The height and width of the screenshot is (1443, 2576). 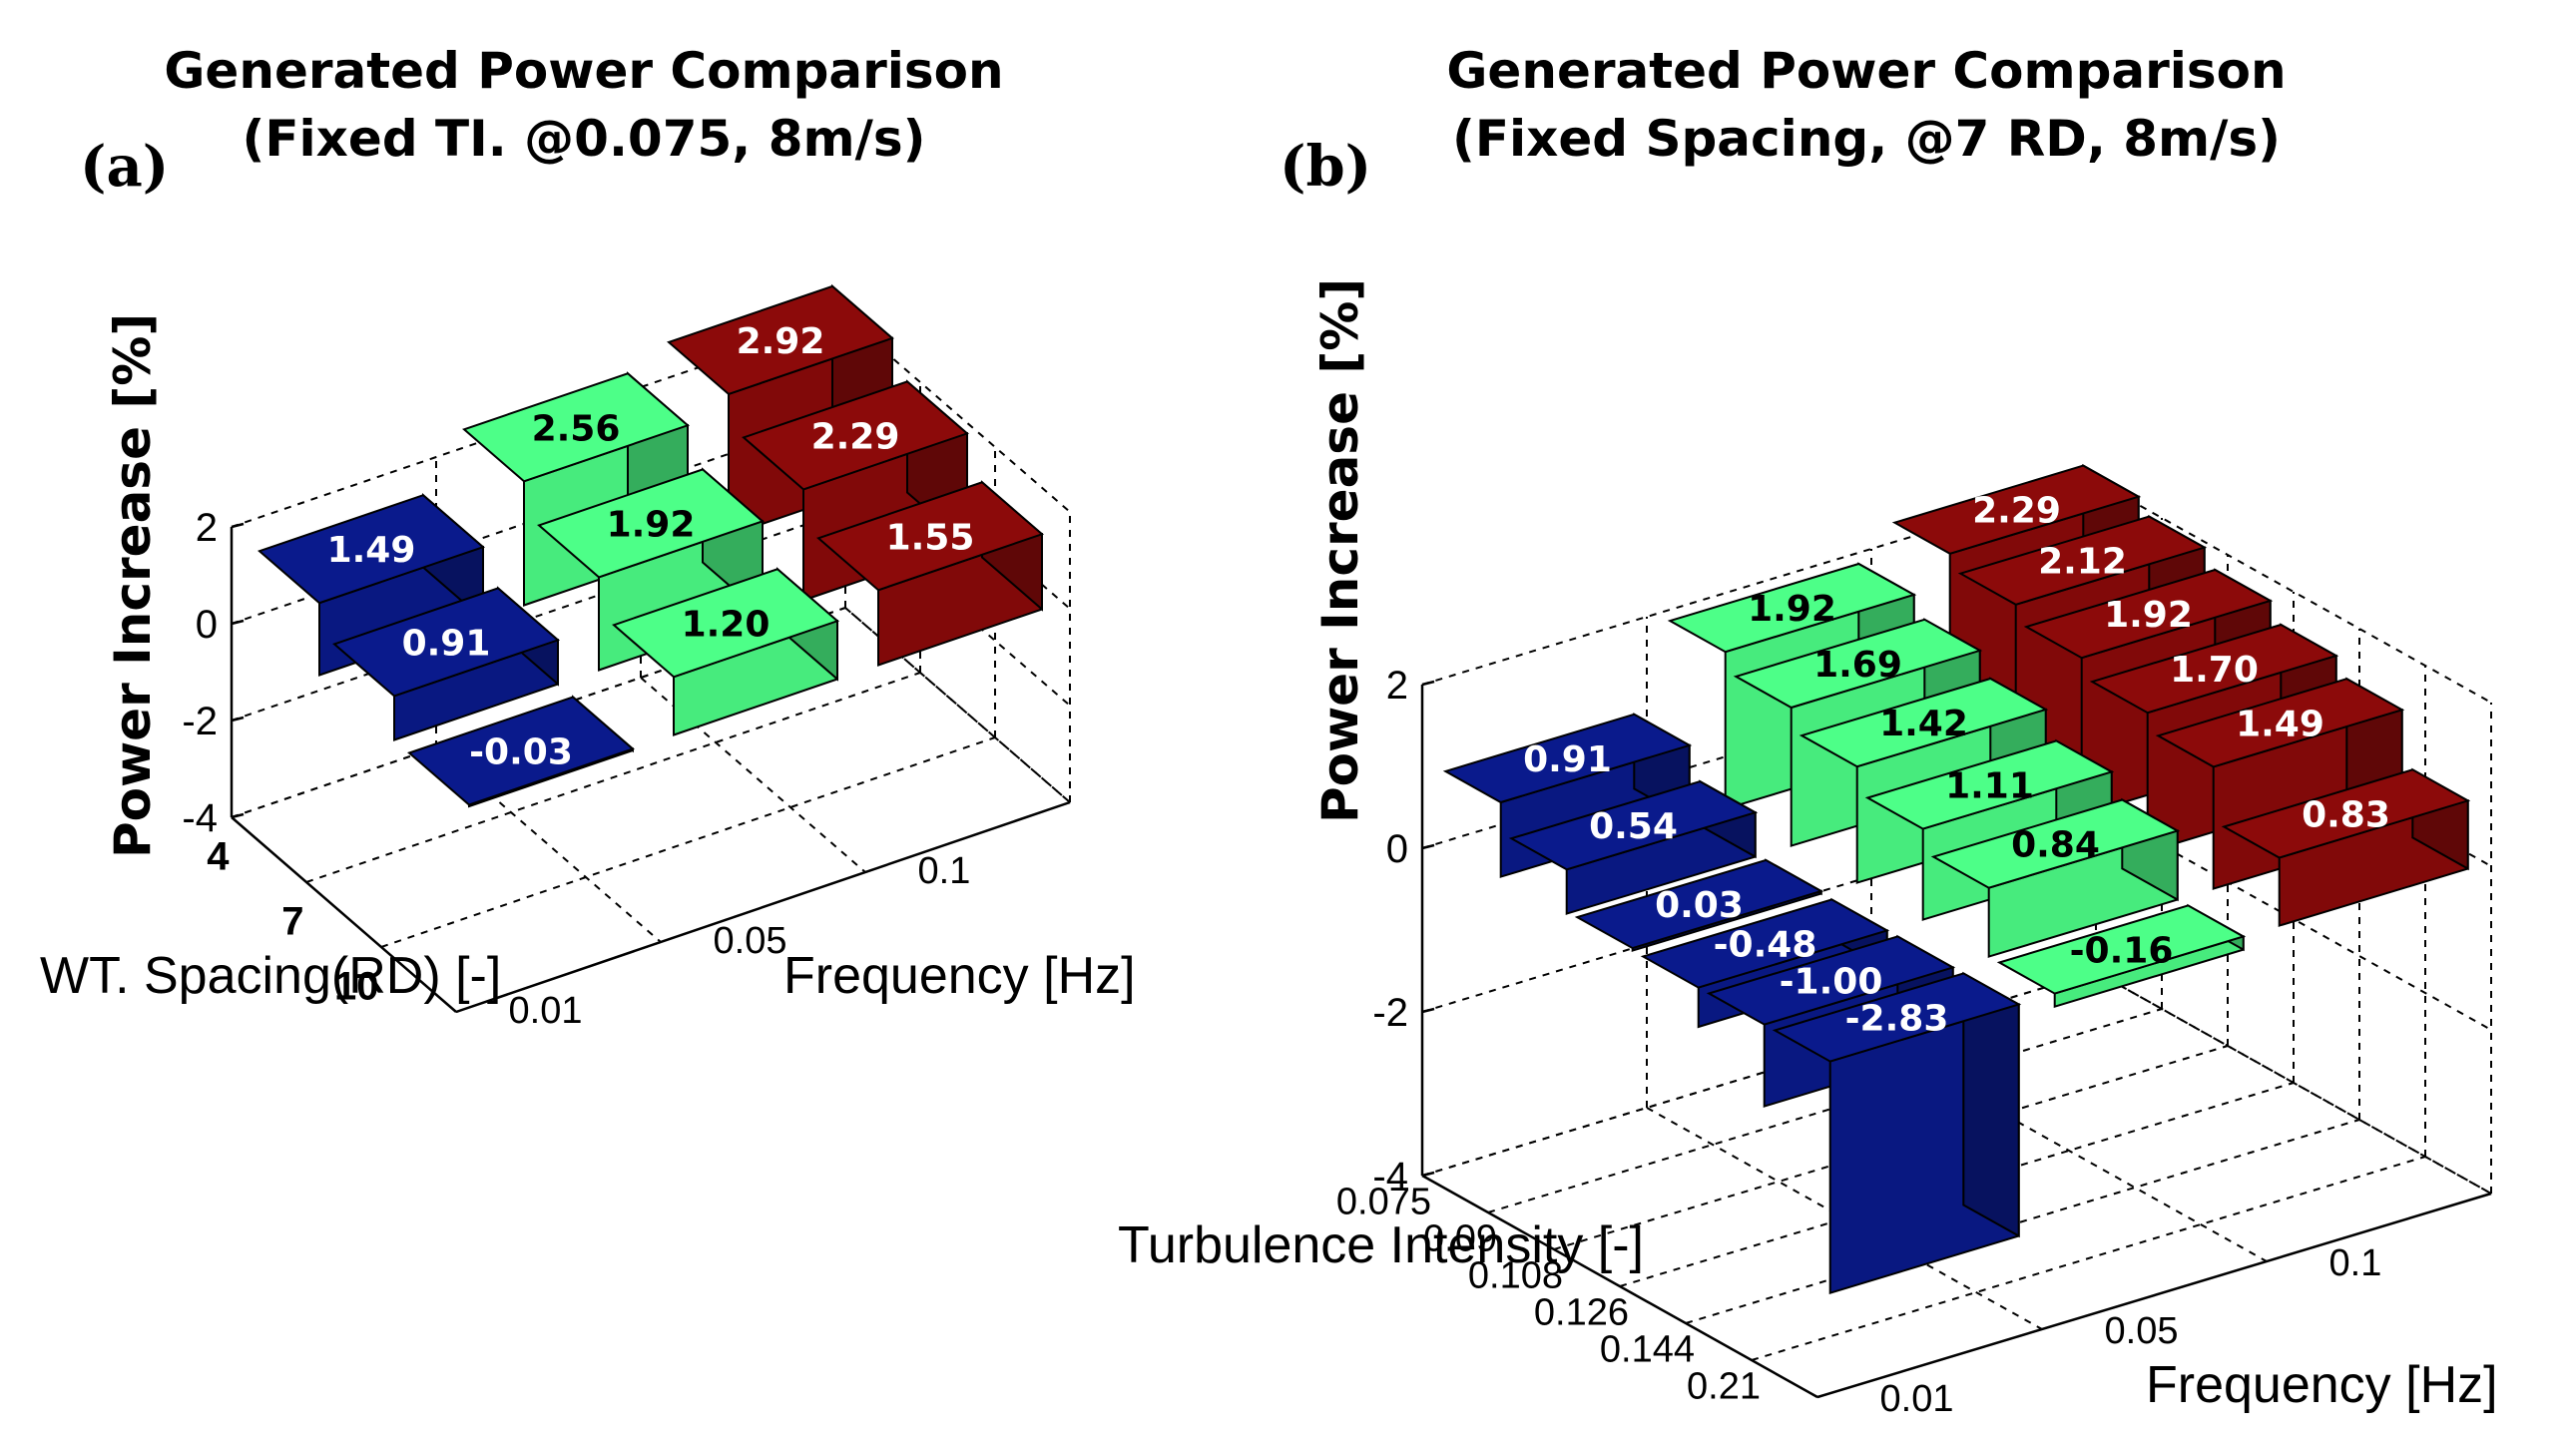 I want to click on panel-a-bar: 0.91, so click(x=446, y=663).